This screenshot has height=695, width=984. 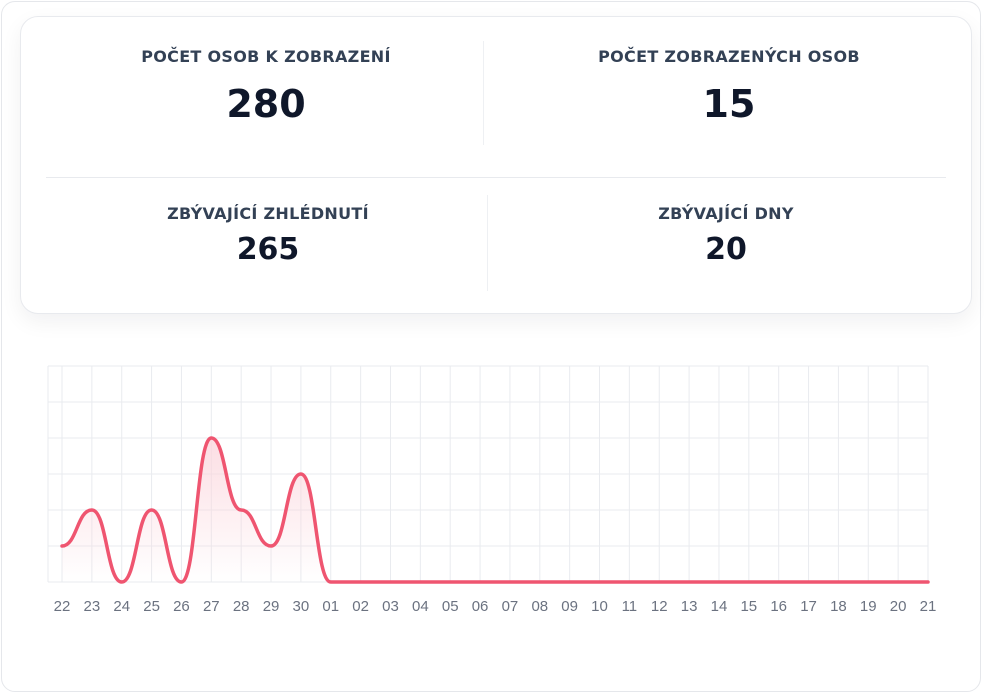 What do you see at coordinates (211, 606) in the screenshot?
I see `x-tick-label: 27` at bounding box center [211, 606].